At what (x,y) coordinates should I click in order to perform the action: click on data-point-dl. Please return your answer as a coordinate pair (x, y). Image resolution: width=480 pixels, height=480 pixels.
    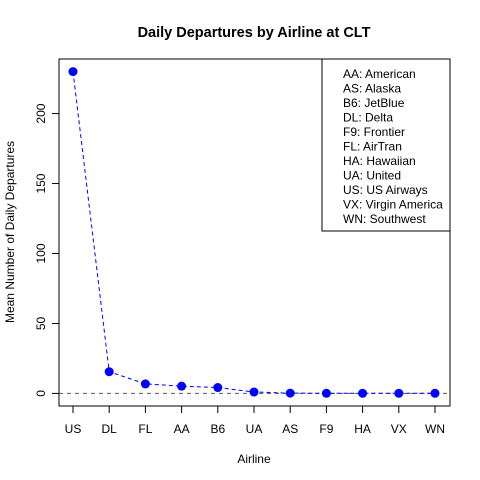
    Looking at the image, I should click on (109, 371).